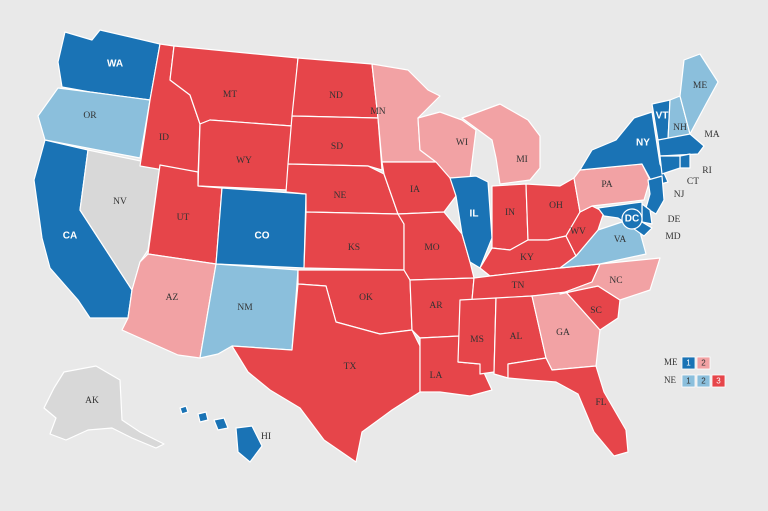  I want to click on state-MI, so click(501, 144).